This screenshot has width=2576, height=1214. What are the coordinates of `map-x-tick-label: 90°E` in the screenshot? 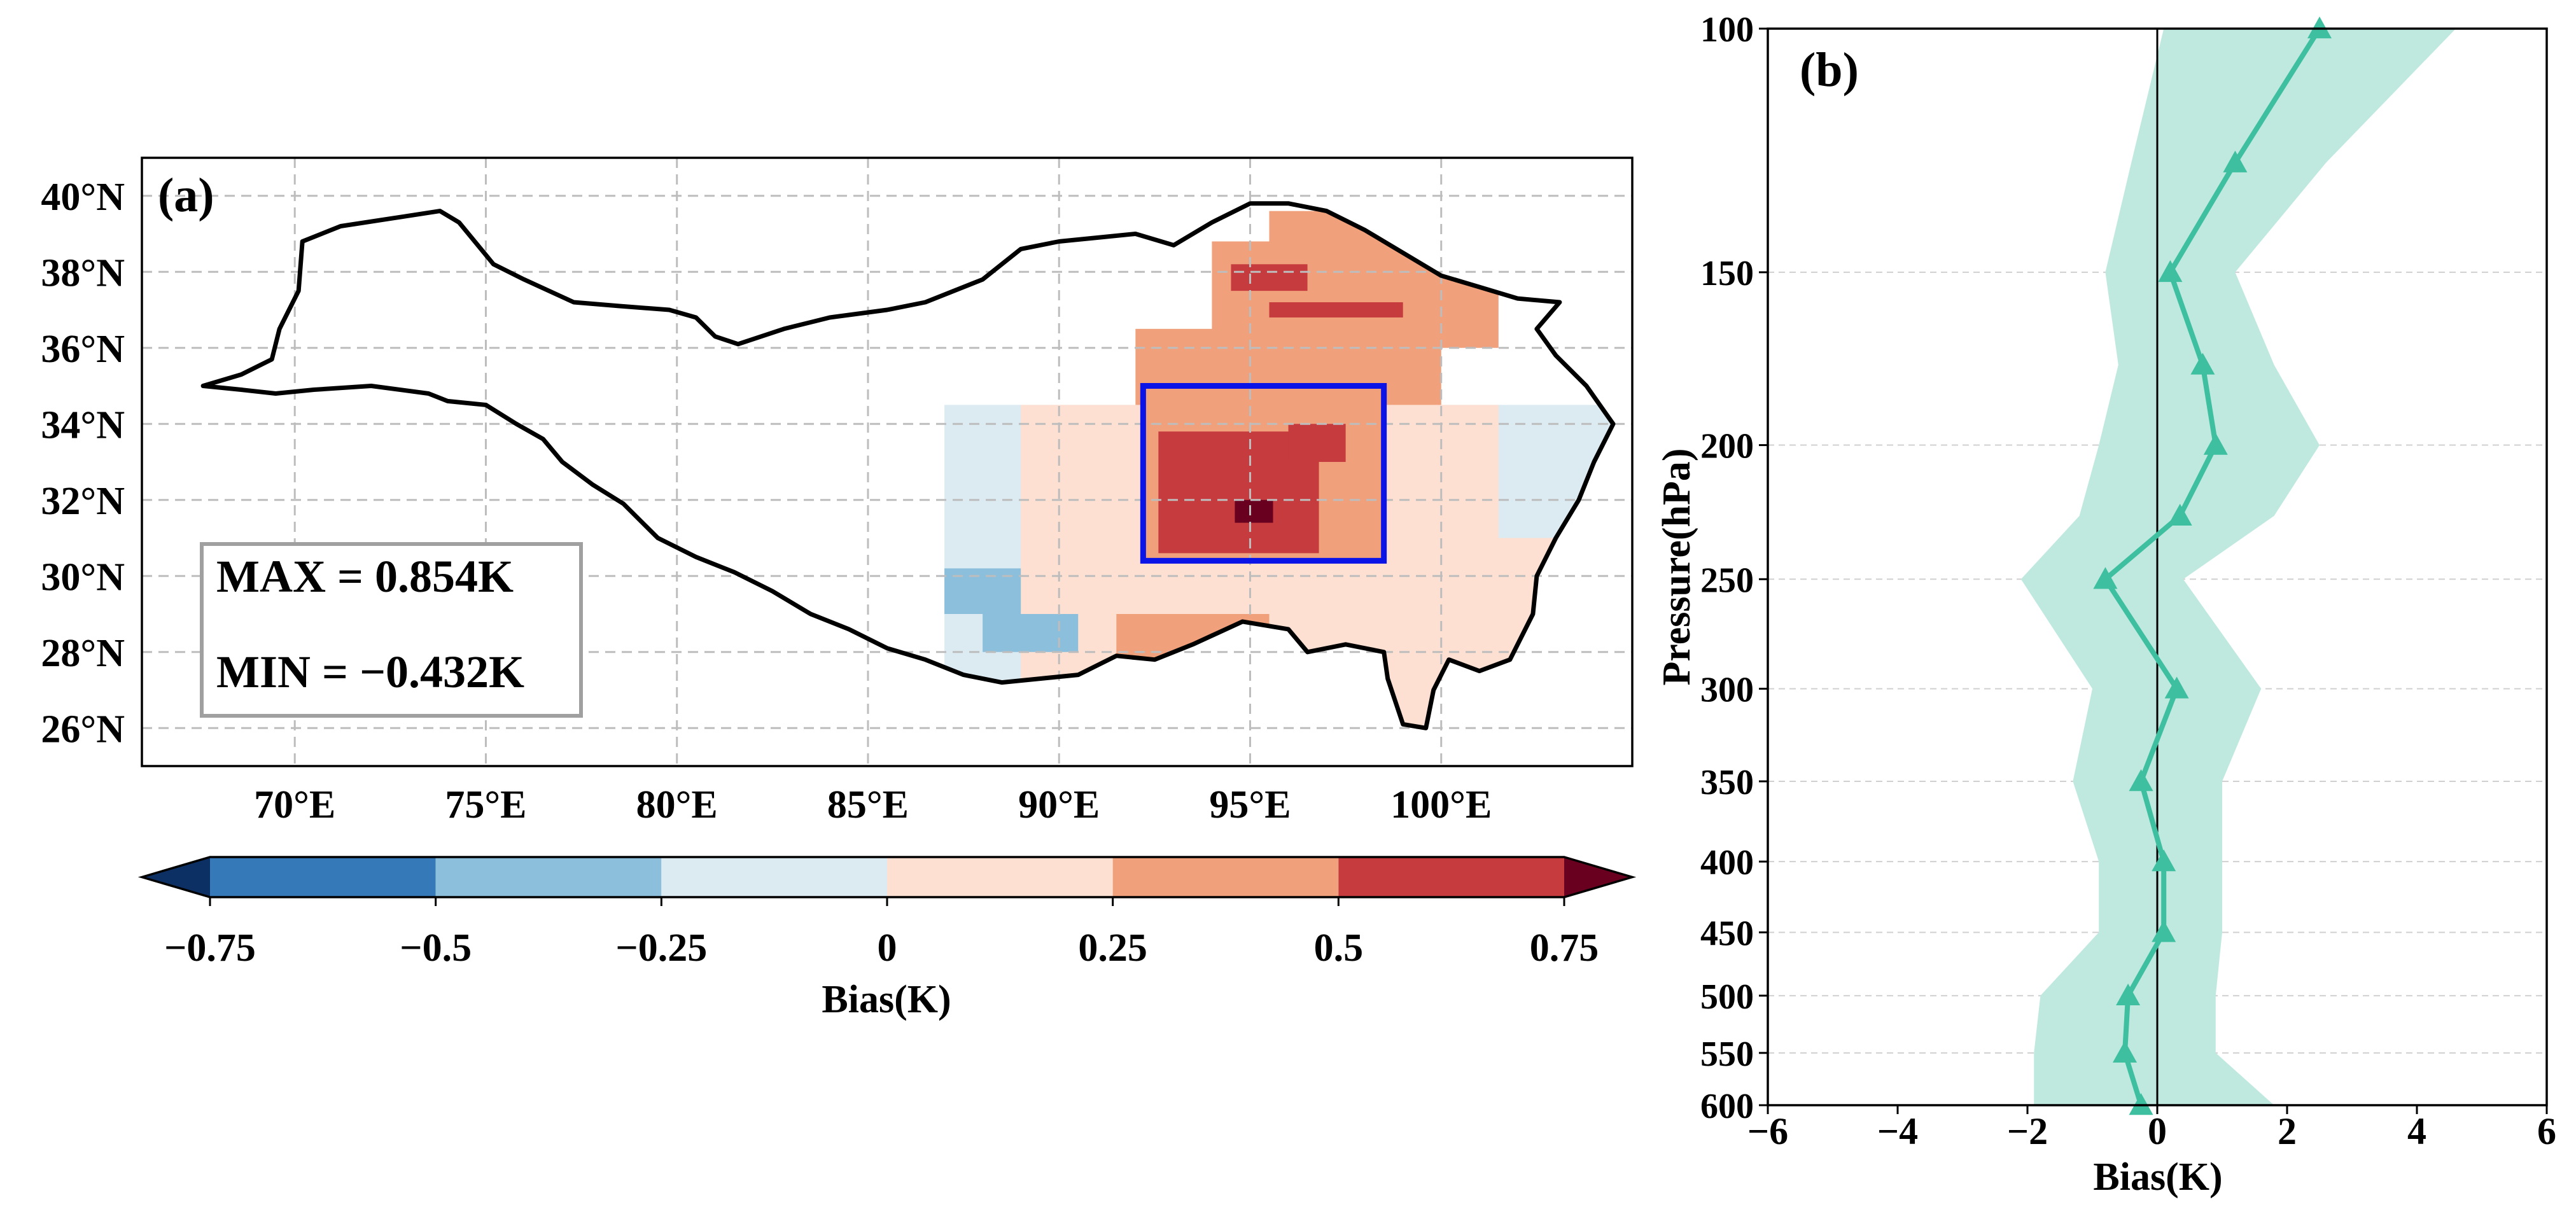 It's located at (1059, 805).